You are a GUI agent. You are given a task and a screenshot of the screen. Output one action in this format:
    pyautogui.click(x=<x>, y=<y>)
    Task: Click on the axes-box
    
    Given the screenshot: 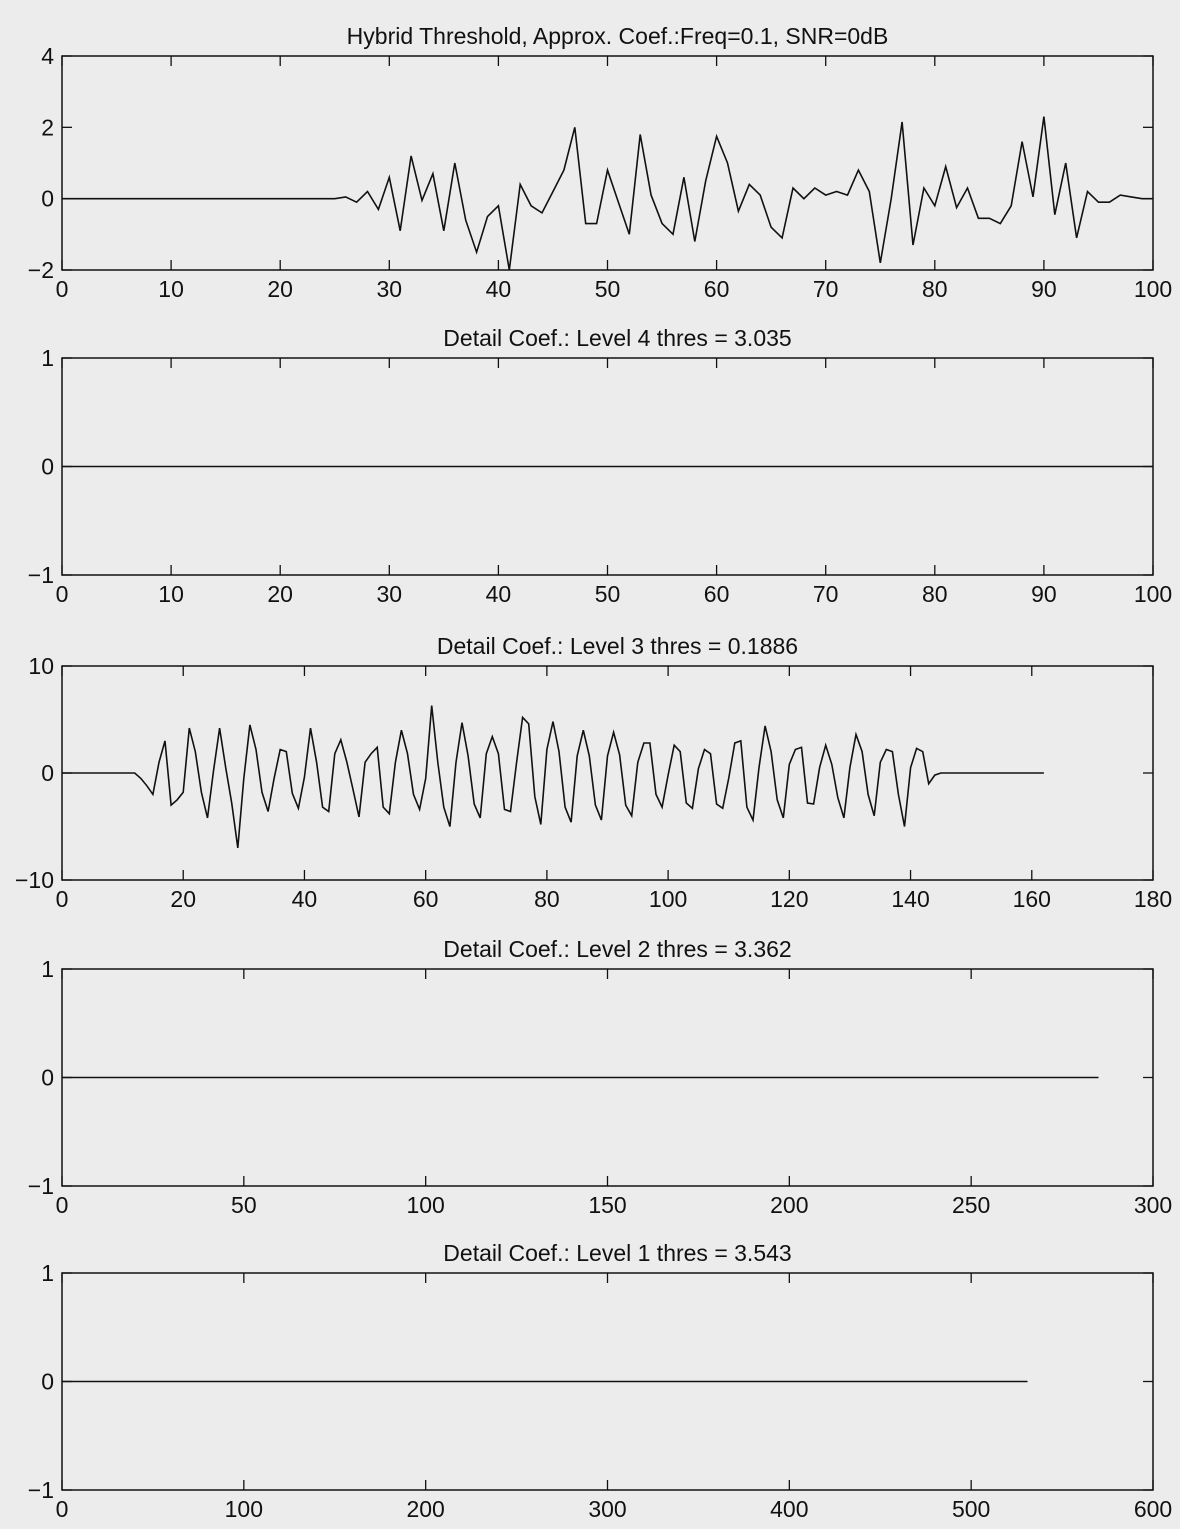 What is the action you would take?
    pyautogui.click(x=607, y=163)
    